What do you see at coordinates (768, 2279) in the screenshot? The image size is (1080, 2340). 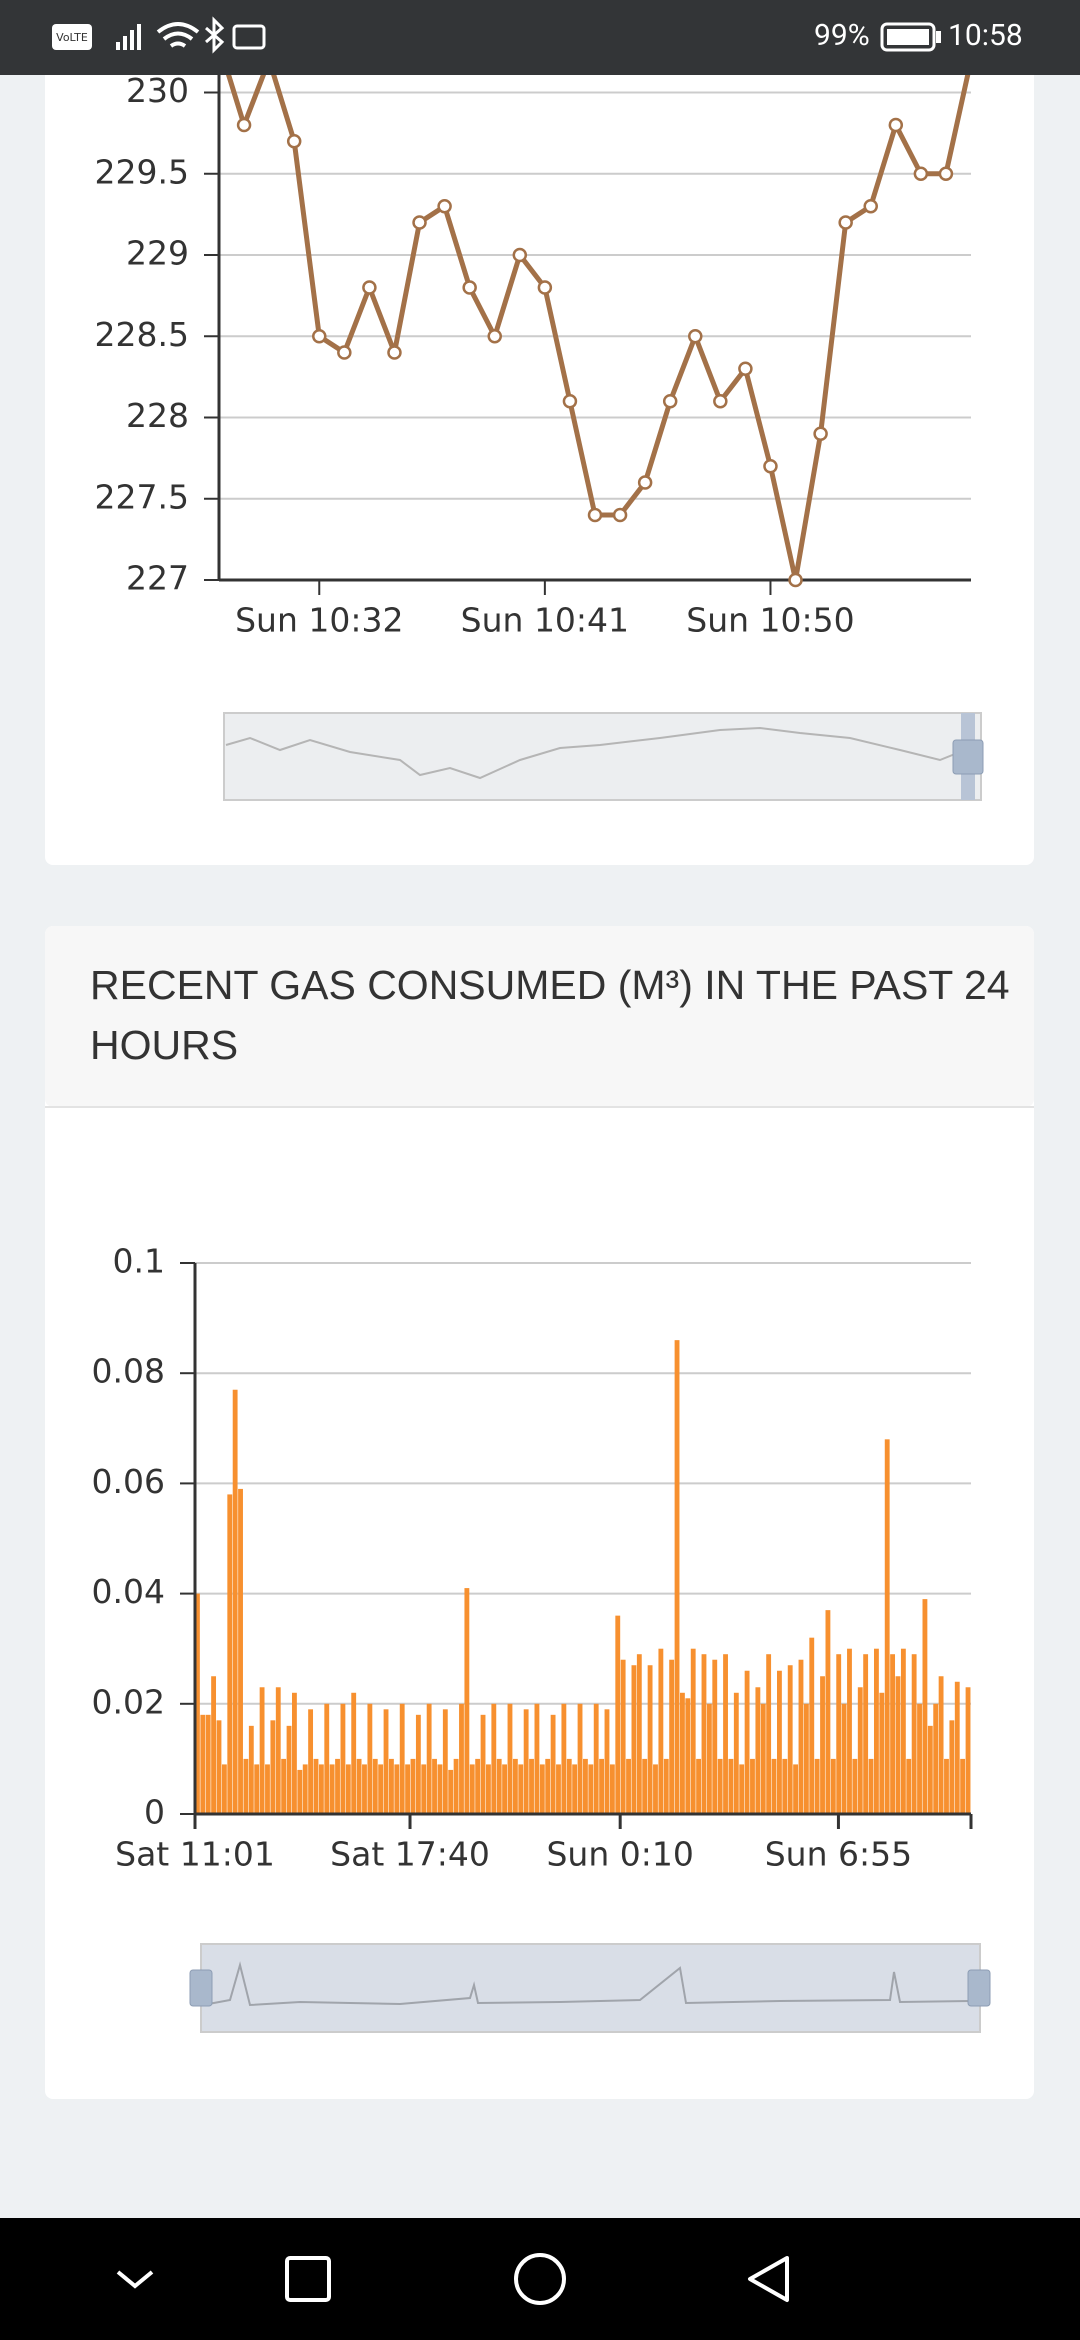 I see `nav-back` at bounding box center [768, 2279].